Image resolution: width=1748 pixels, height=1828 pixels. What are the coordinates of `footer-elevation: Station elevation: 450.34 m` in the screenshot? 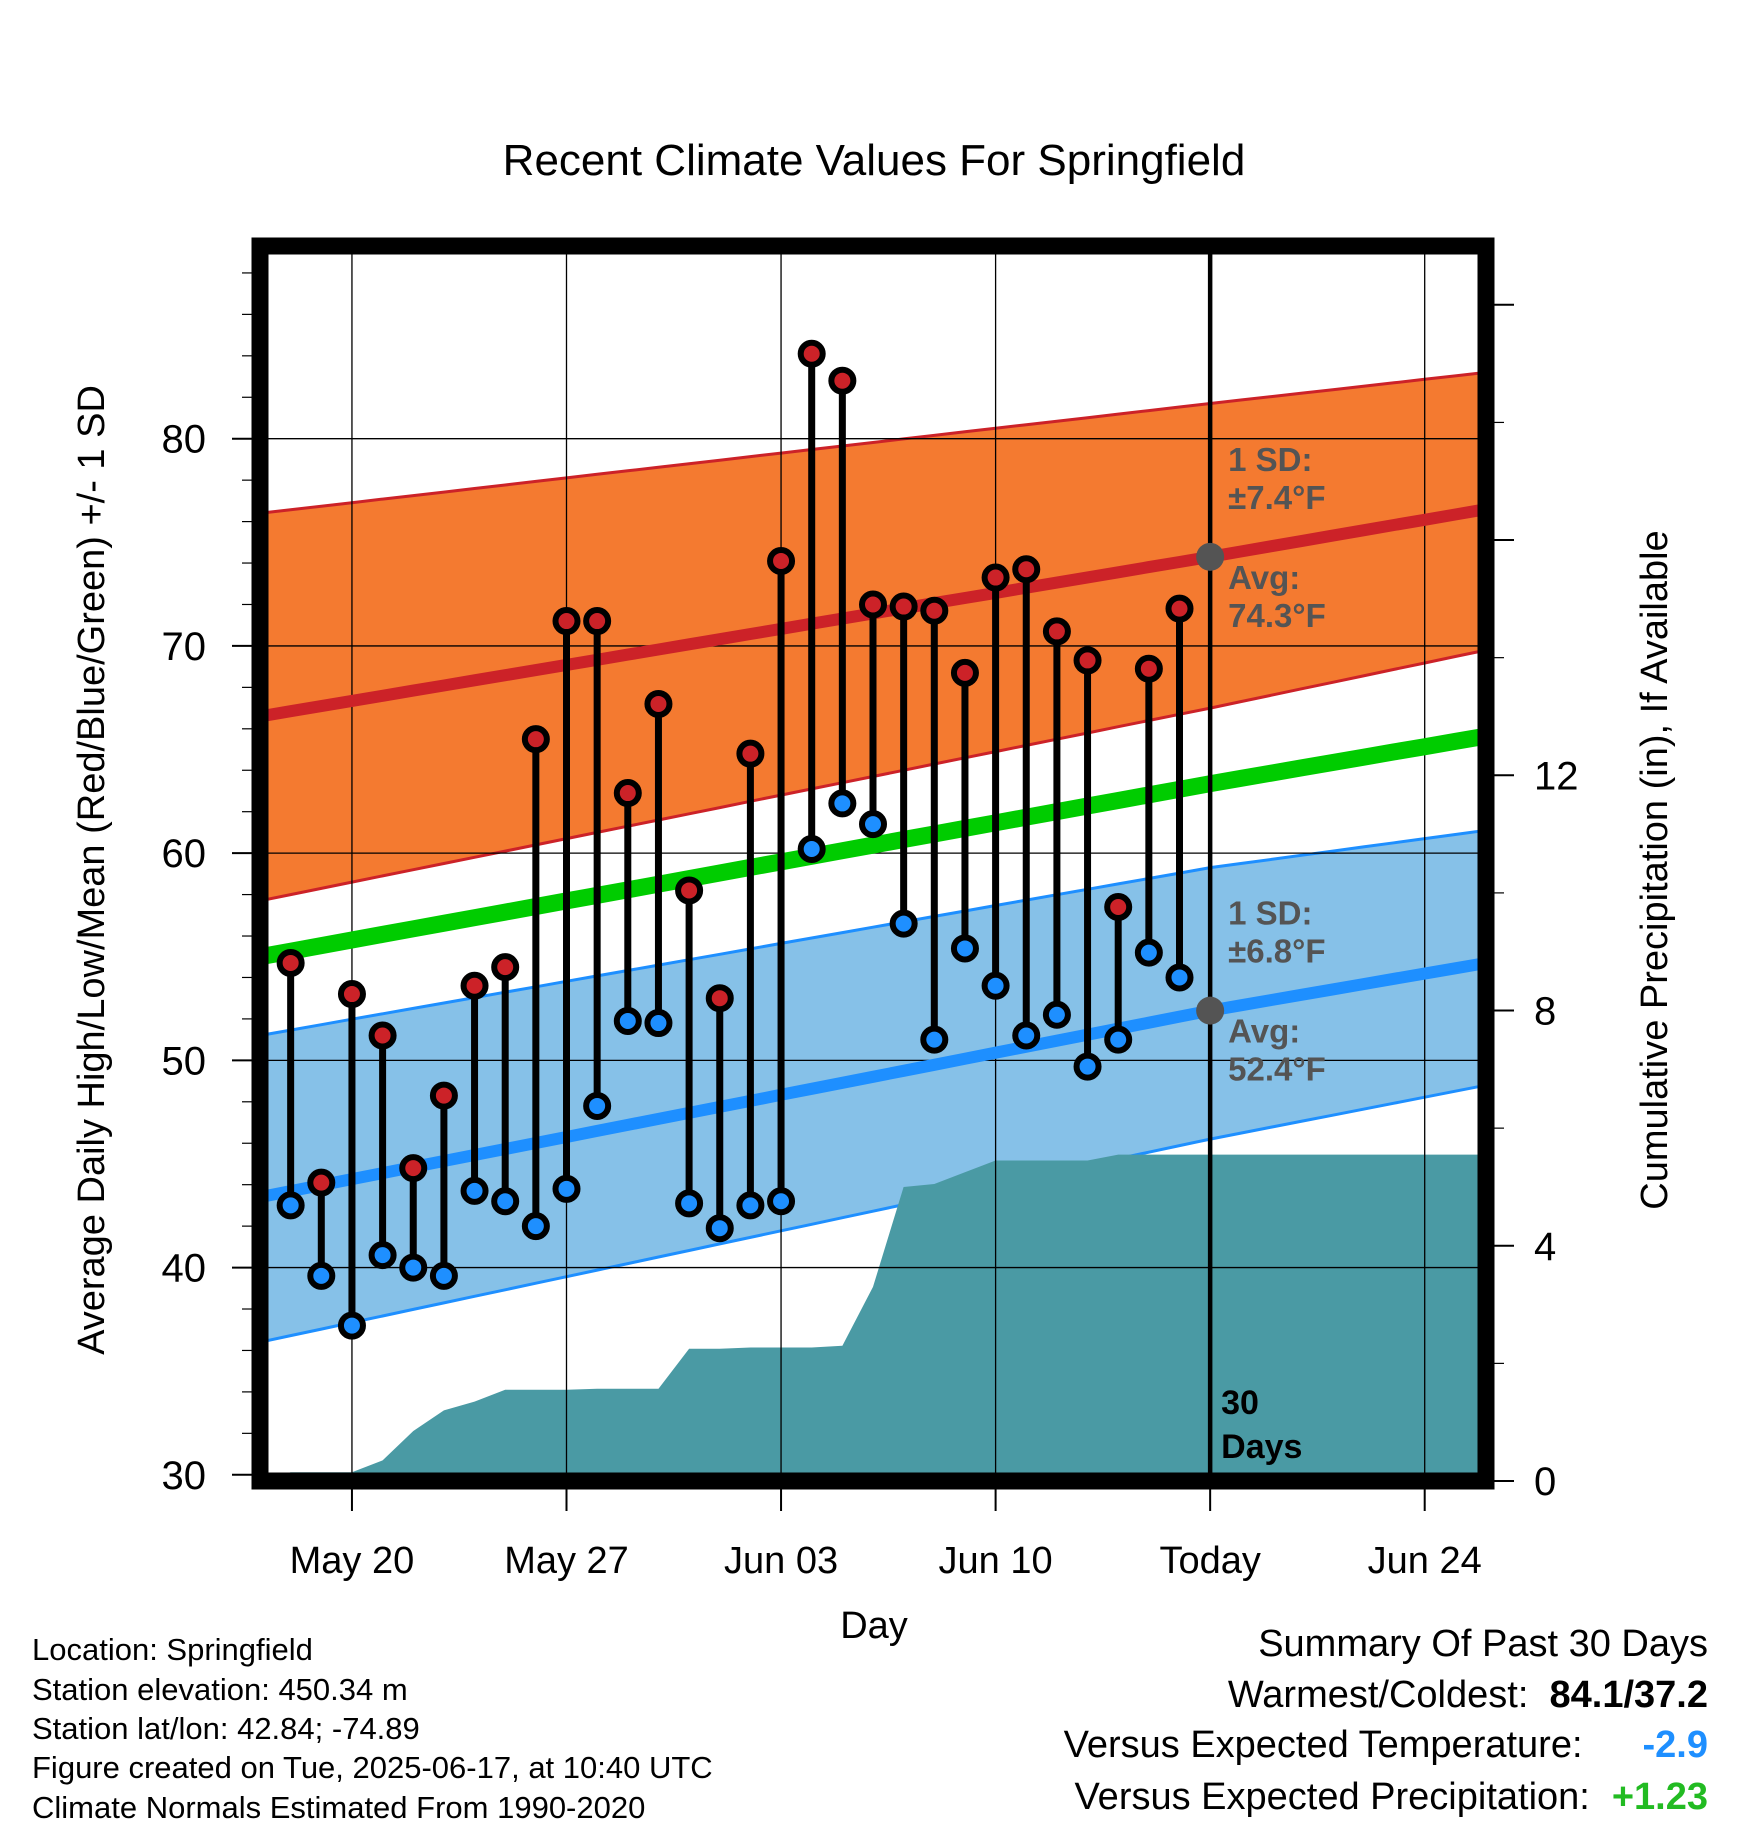 It's located at (220, 1689).